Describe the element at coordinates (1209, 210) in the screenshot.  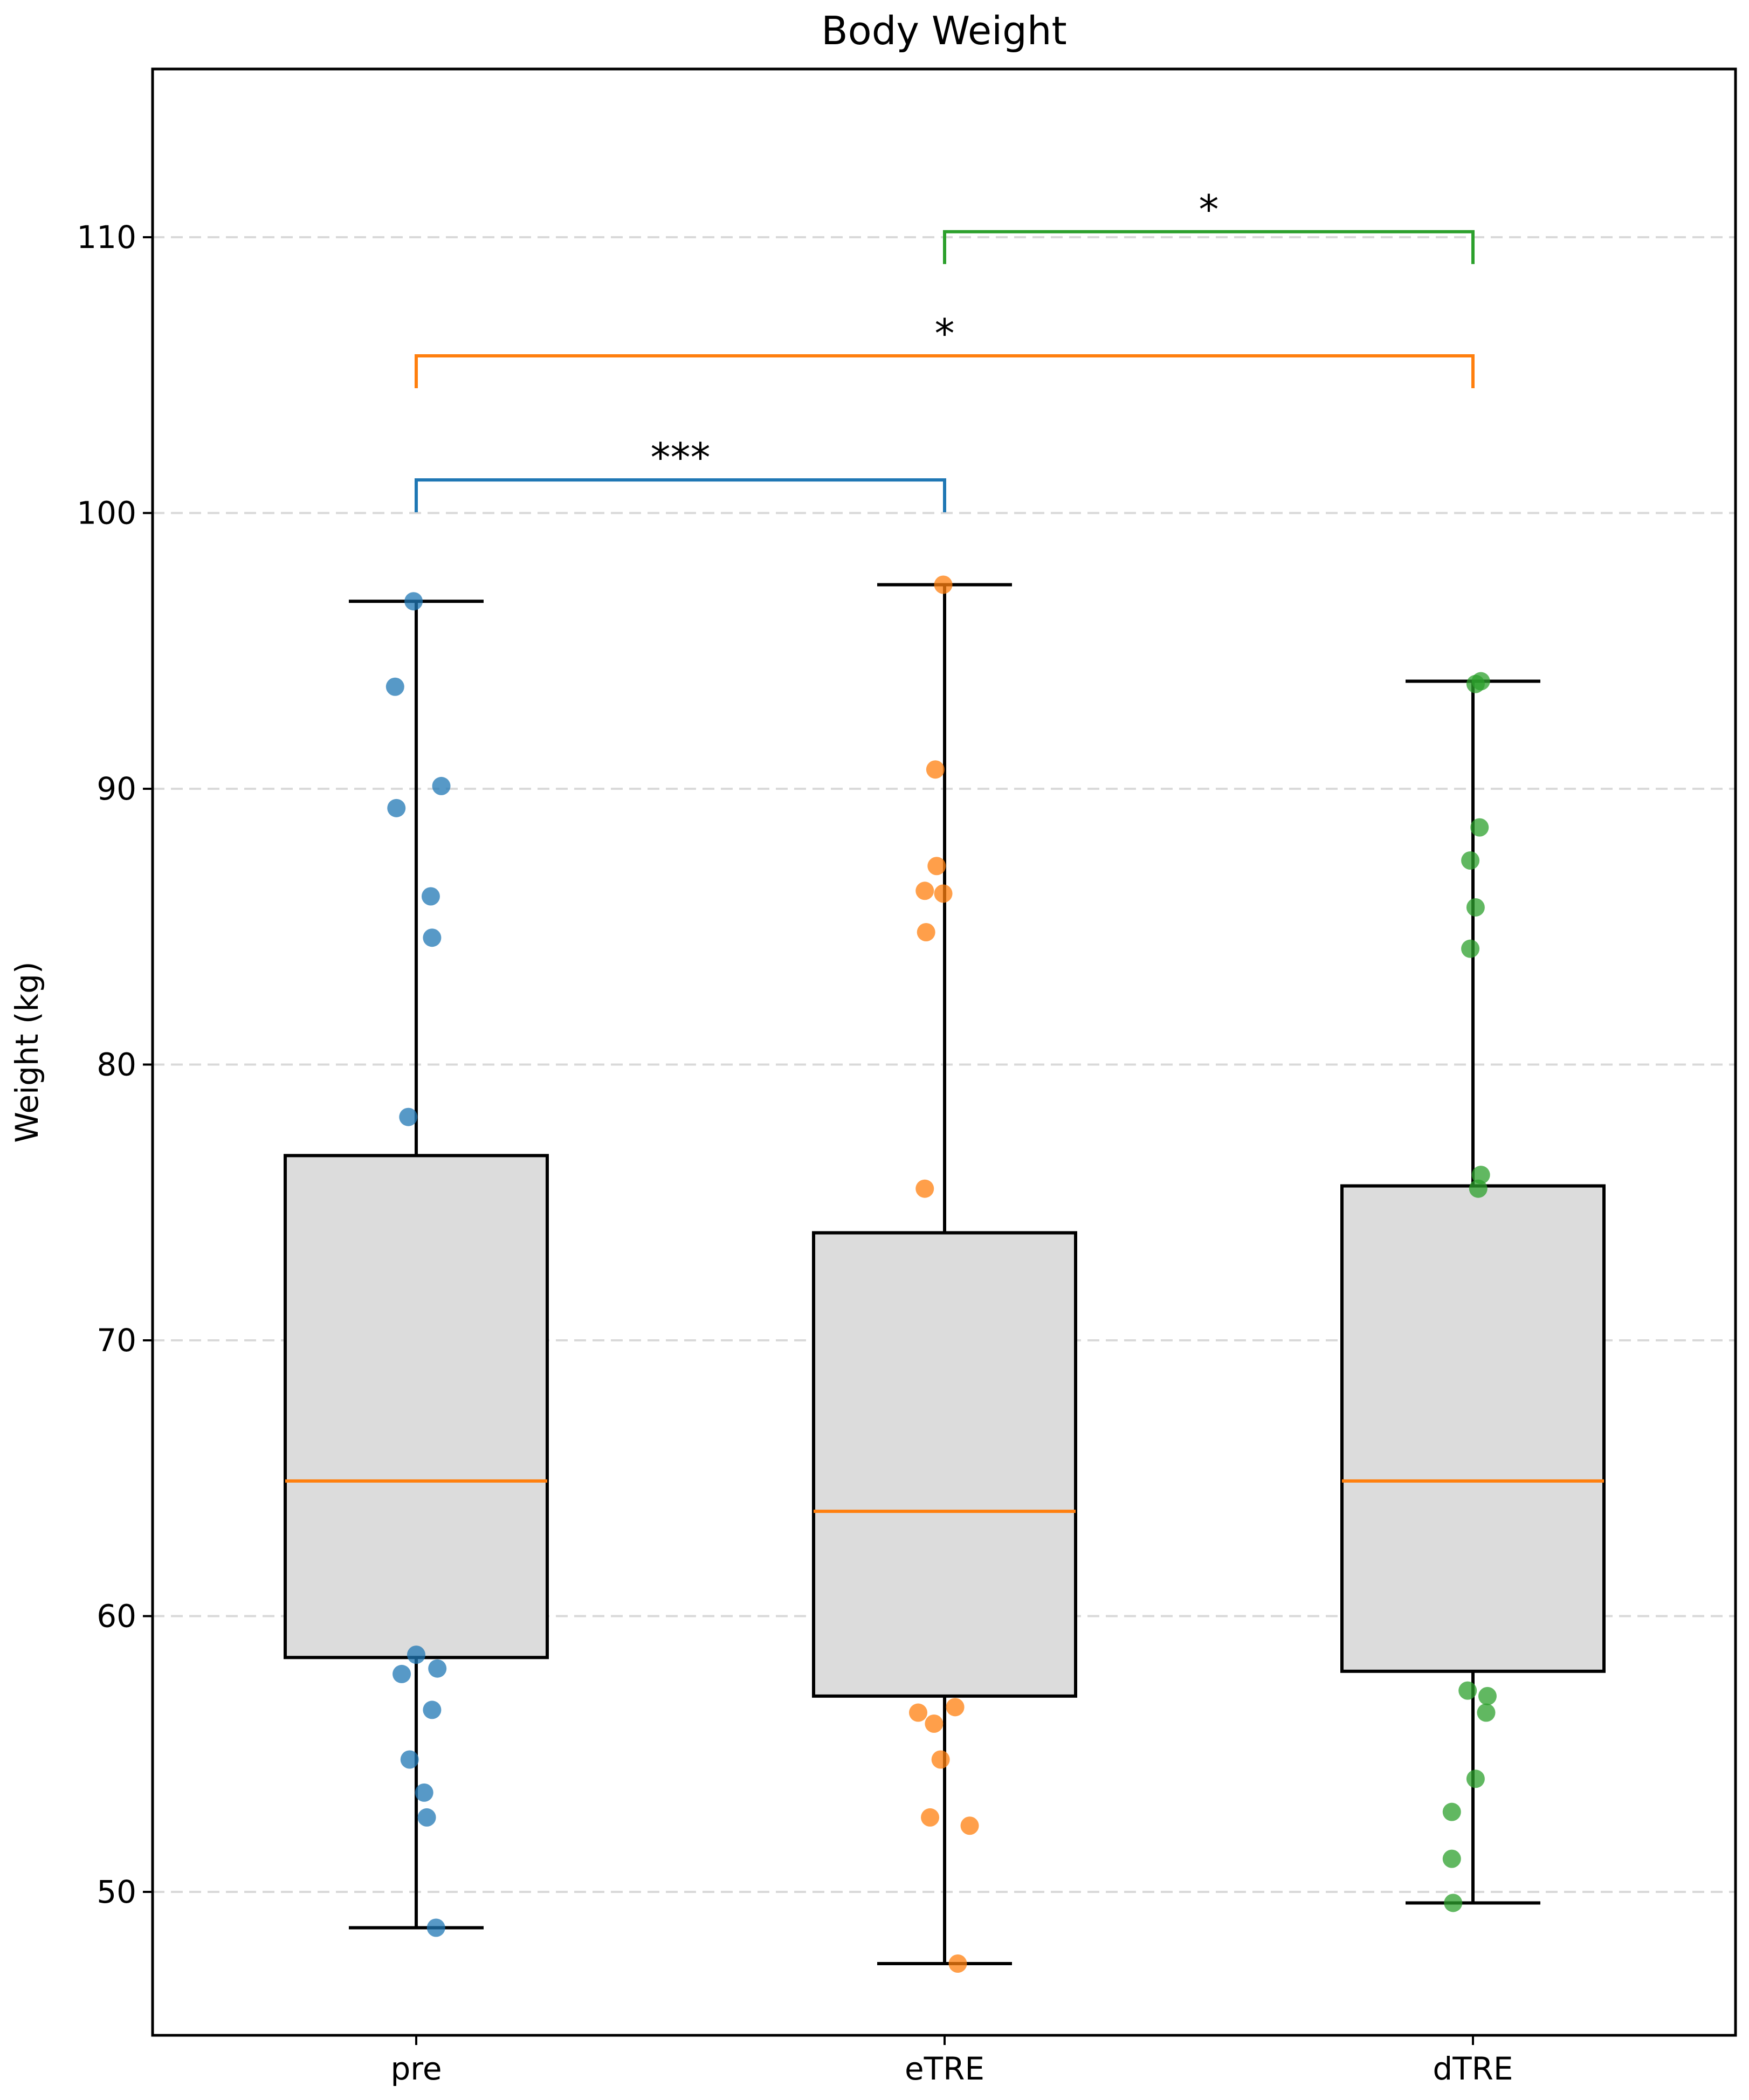
I see `significance-label-eTRE-dTRE: *` at that location.